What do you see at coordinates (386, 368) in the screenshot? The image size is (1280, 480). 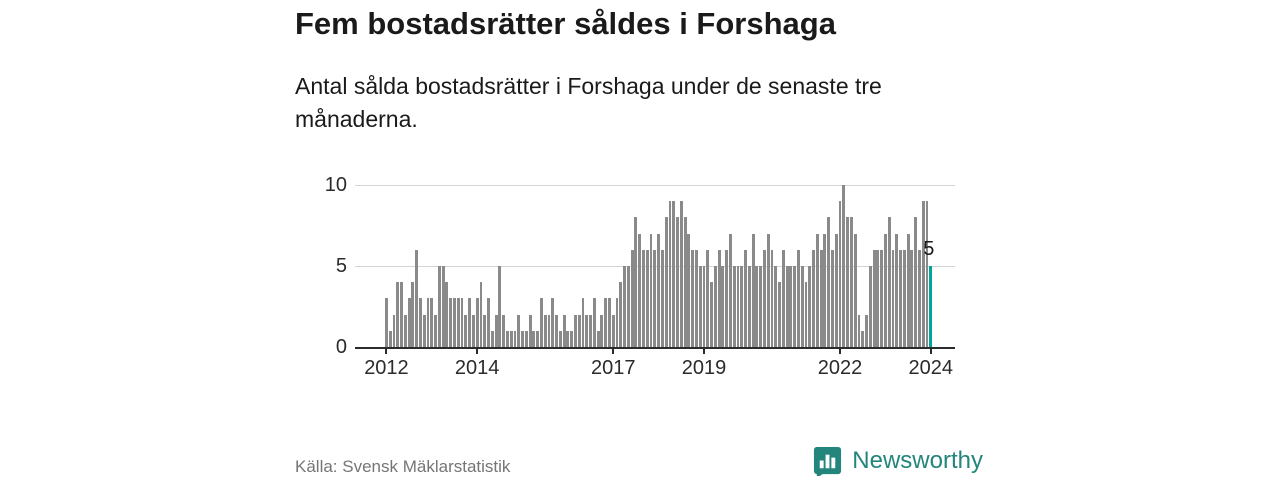 I see `x-axis-label: 2012` at bounding box center [386, 368].